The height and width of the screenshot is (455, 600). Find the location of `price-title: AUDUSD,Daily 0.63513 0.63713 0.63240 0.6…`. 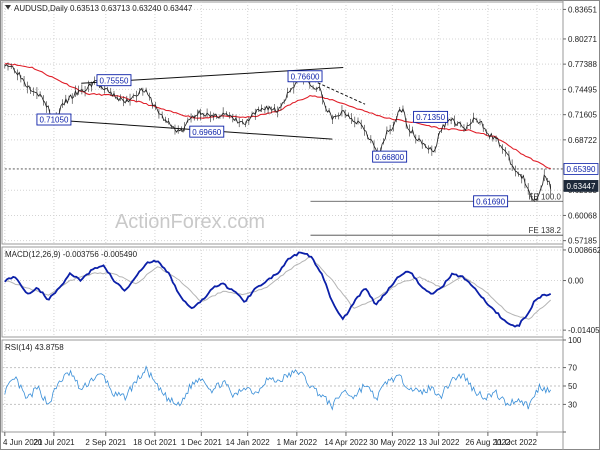

price-title: AUDUSD,Daily 0.63513 0.63713 0.63240 0.6… is located at coordinates (103, 8).